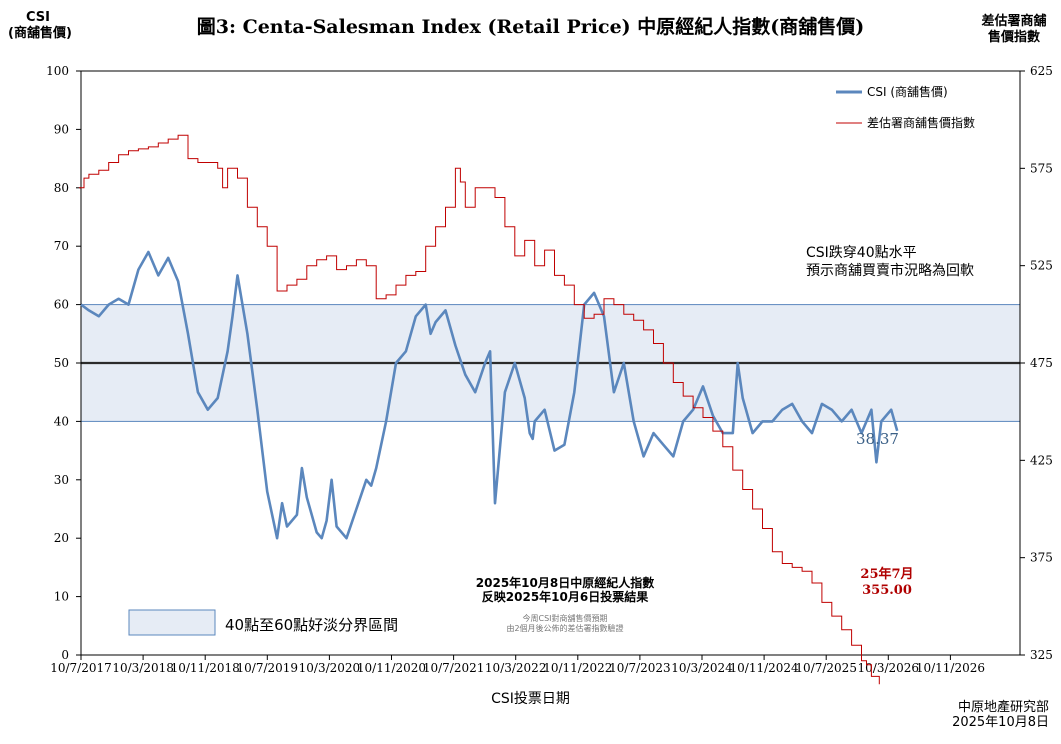 This screenshot has height=744, width=1061. Describe the element at coordinates (887, 590) in the screenshot. I see `index-last-value: 355.00` at that location.